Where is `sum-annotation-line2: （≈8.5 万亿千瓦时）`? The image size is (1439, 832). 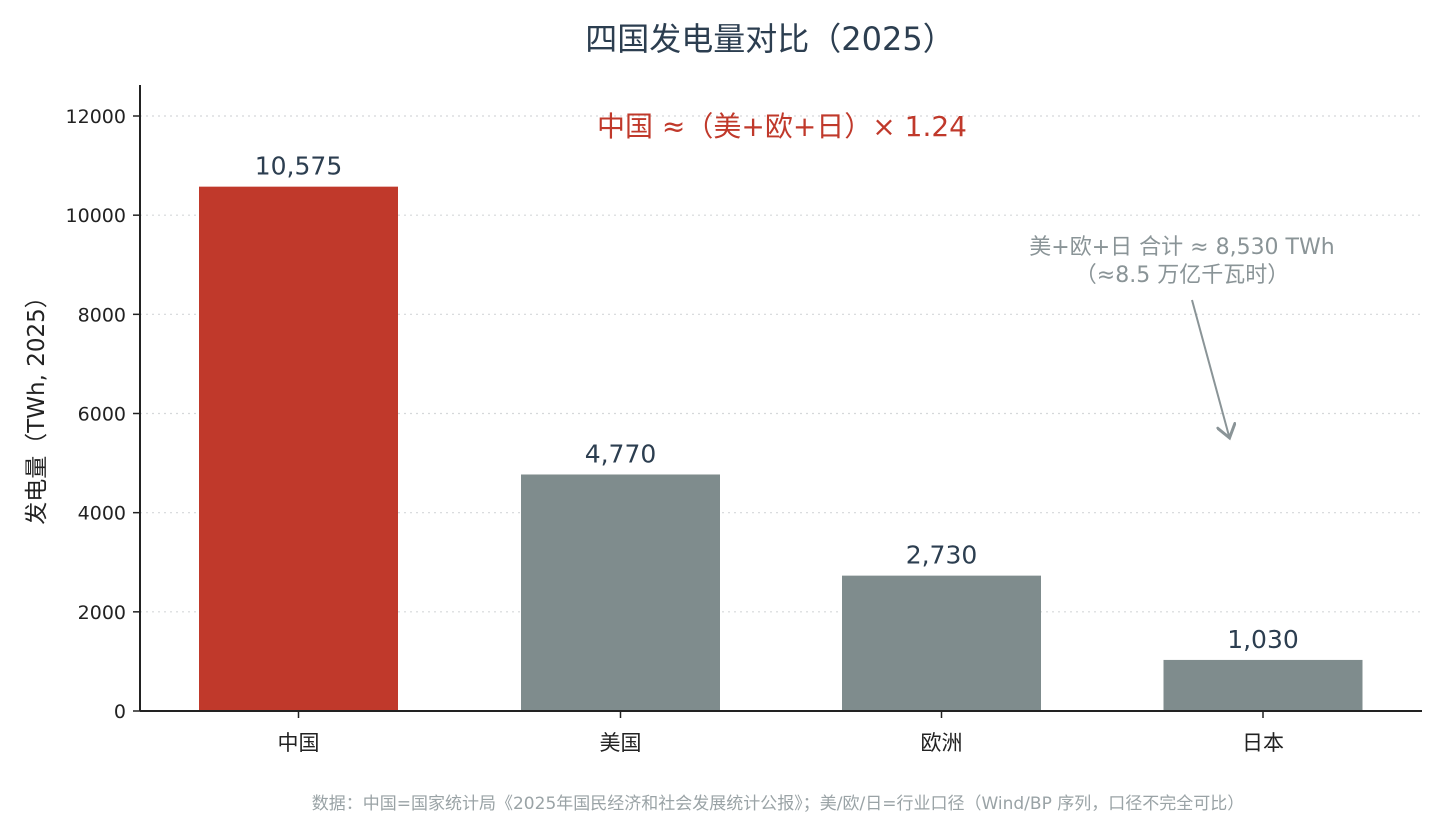
sum-annotation-line2: （≈8.5 万亿千瓦时） is located at coordinates (1182, 275).